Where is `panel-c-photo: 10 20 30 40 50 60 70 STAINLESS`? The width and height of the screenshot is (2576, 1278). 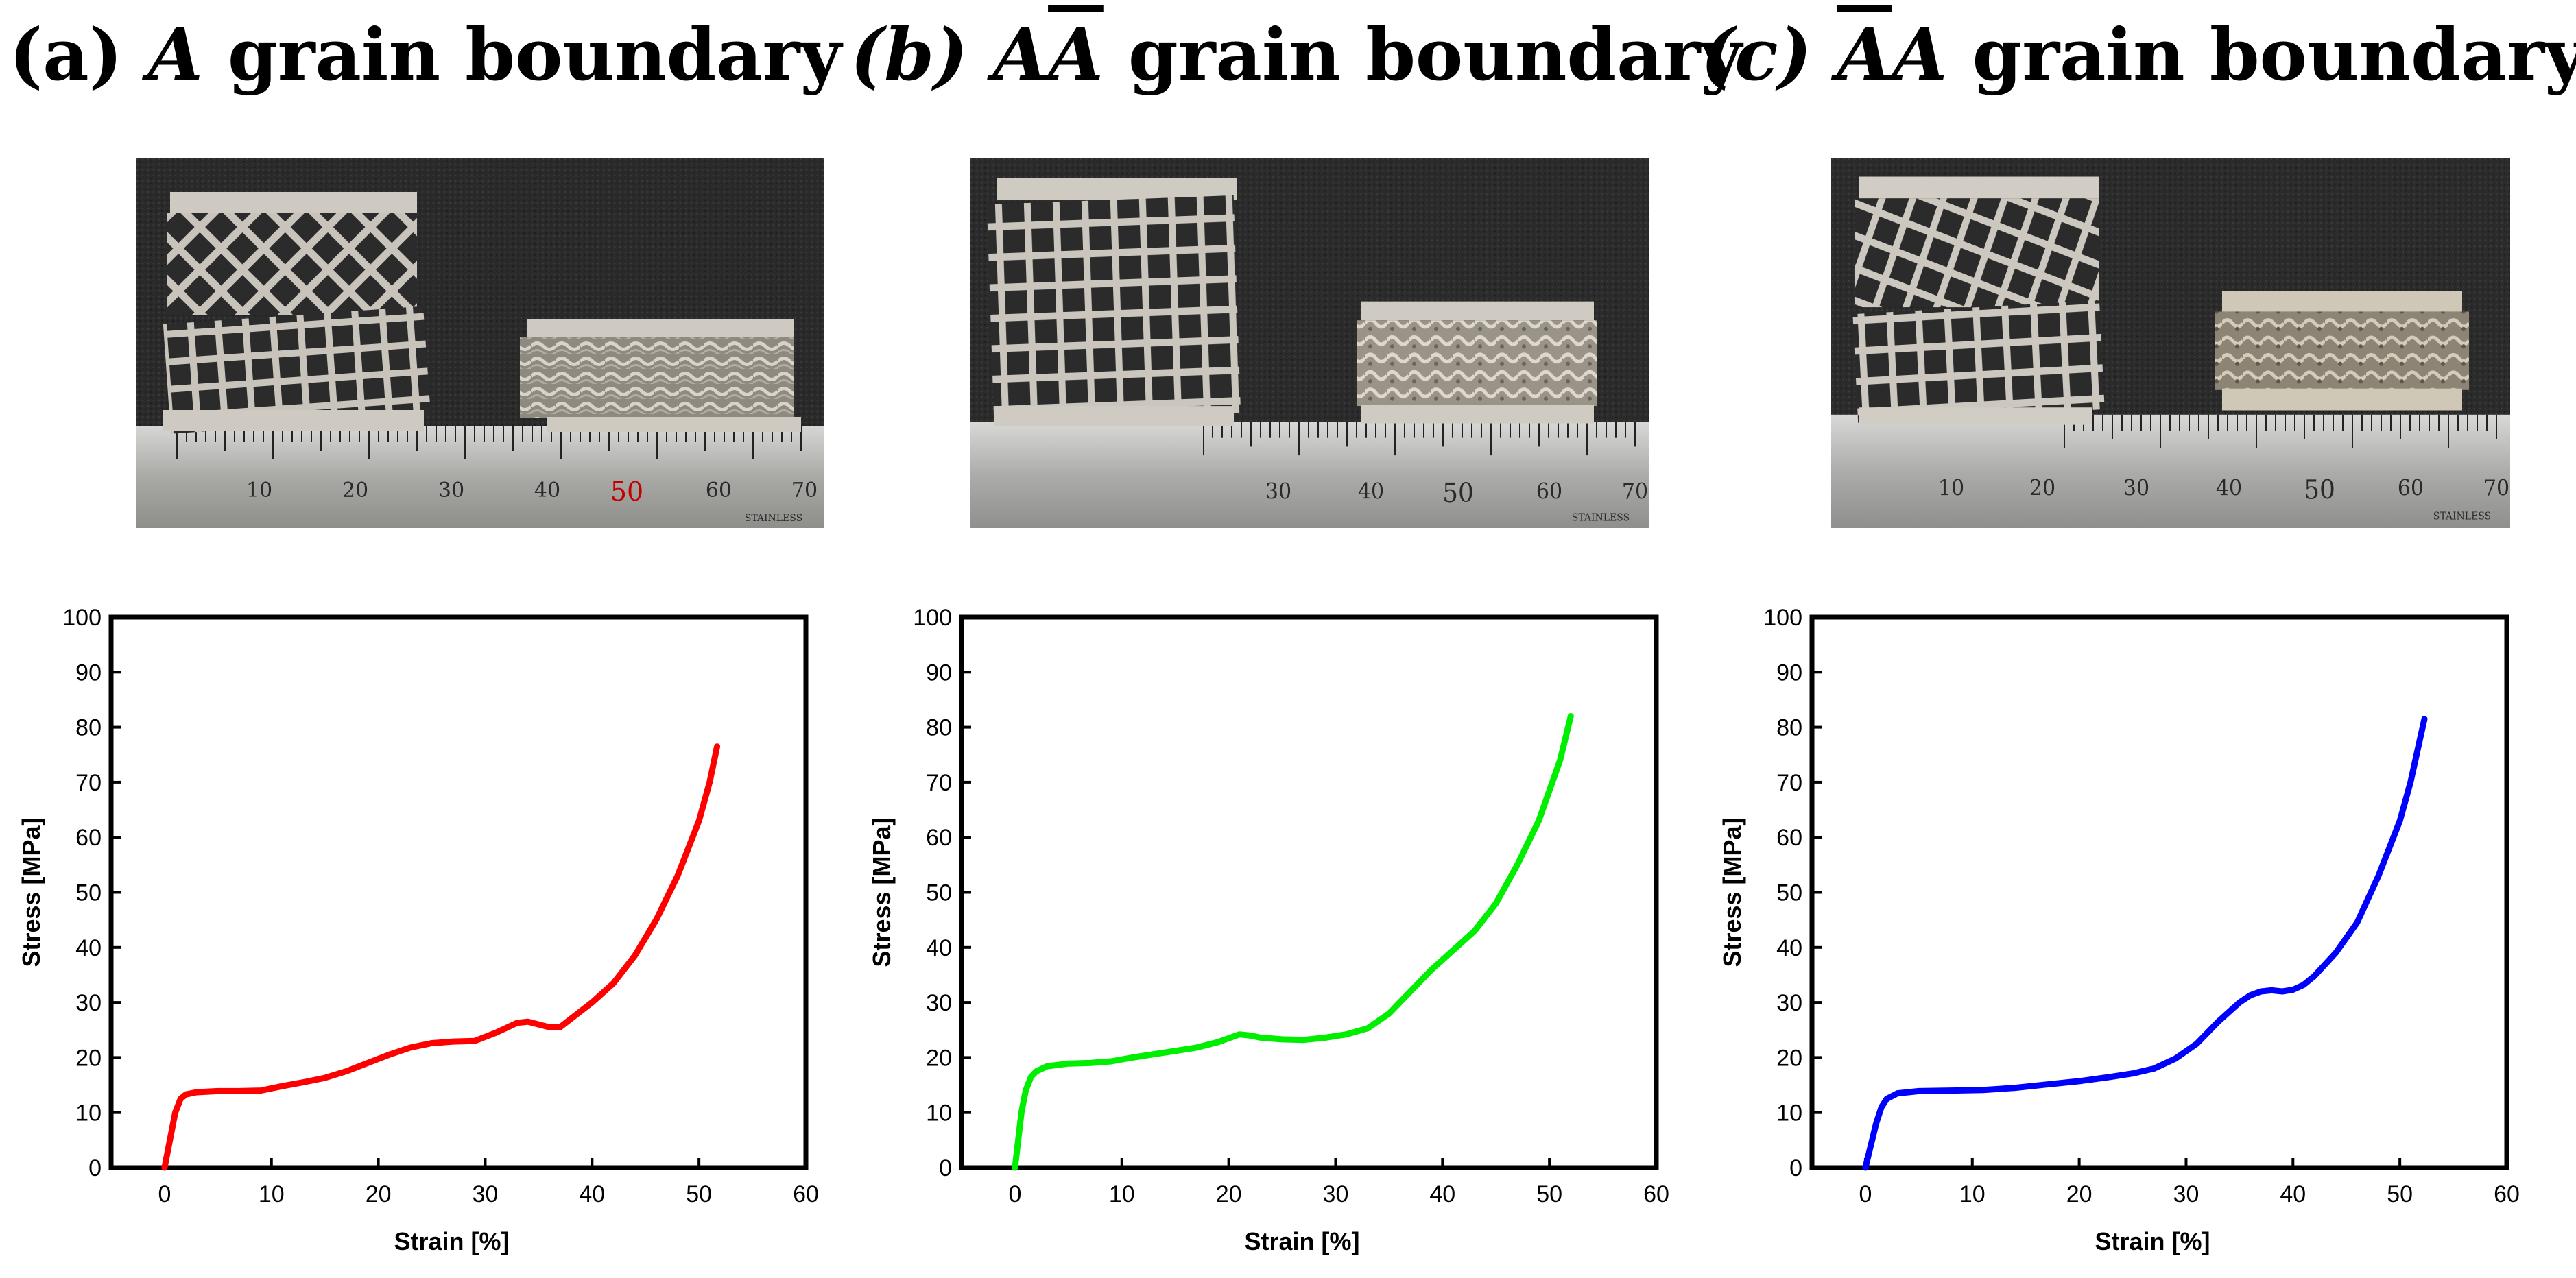 panel-c-photo: 10 20 30 40 50 60 70 STAINLESS is located at coordinates (2170, 343).